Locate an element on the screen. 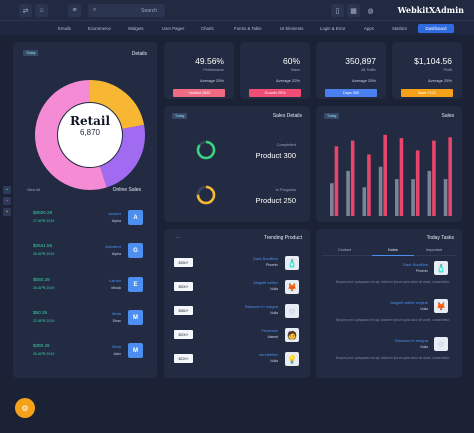 The width and height of the screenshot is (474, 433). nav-ui-elements: UI Elements is located at coordinates (291, 28).